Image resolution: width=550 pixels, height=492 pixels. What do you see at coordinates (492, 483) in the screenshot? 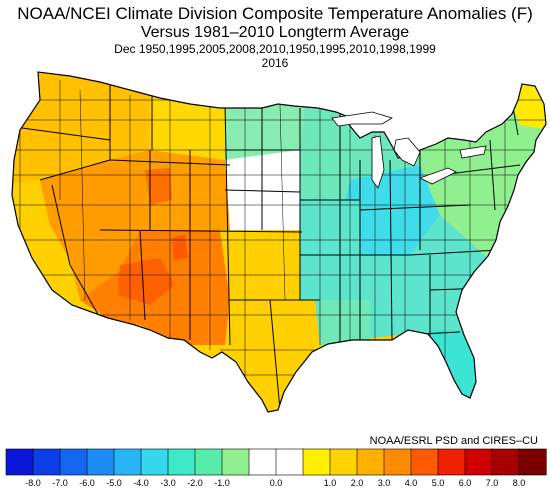
I see `colorbar-tick-label: 7.0` at bounding box center [492, 483].